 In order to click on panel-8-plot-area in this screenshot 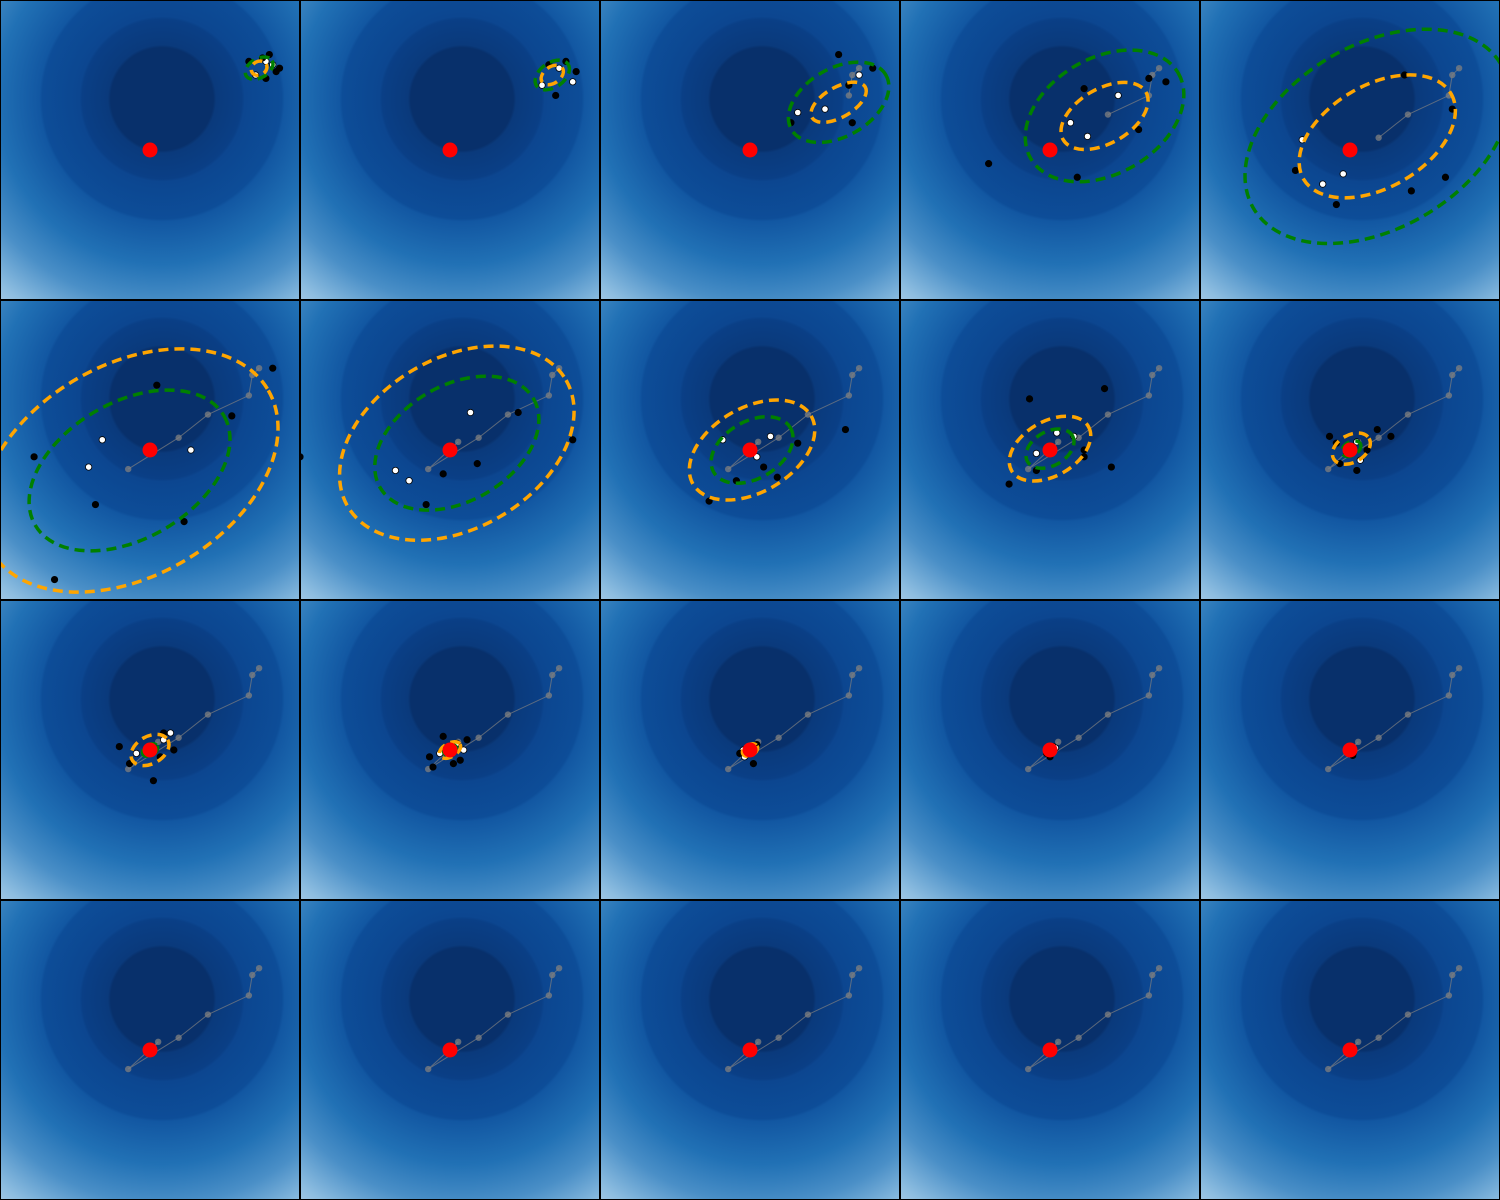, I will do `click(750, 450)`.